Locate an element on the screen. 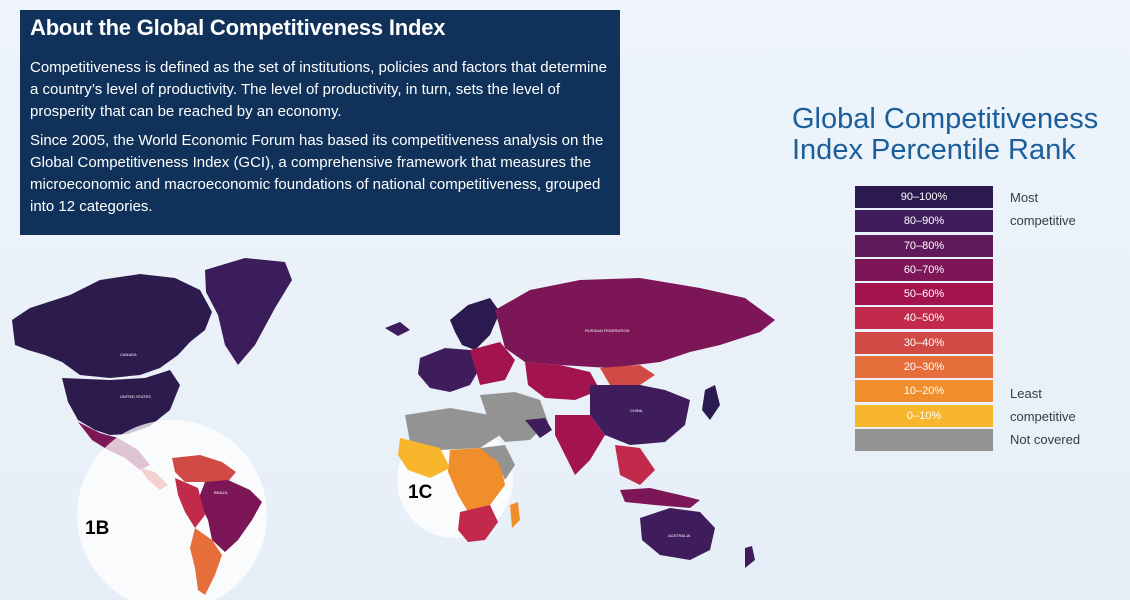  map-south-america-west is located at coordinates (190, 503).